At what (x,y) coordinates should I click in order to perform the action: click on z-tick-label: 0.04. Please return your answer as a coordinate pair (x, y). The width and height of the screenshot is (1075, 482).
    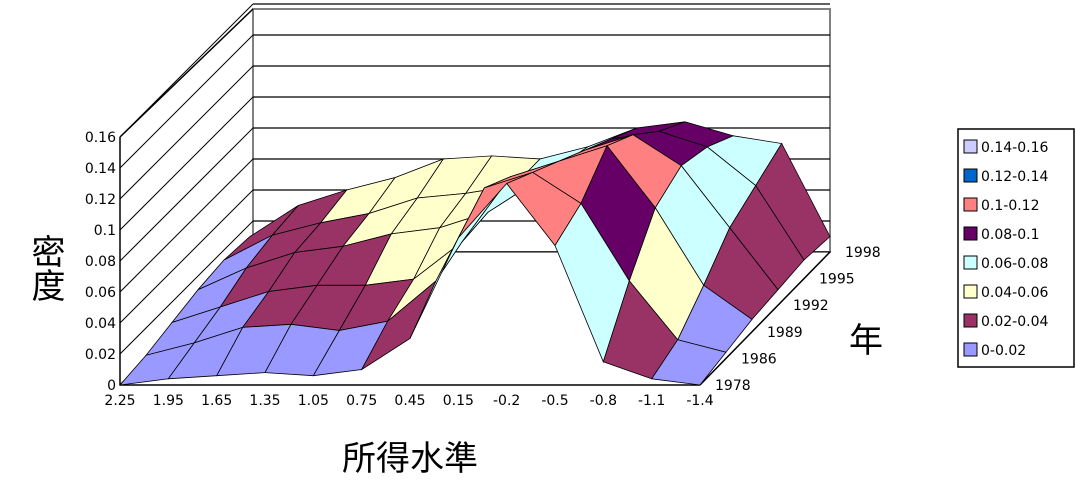
    Looking at the image, I should click on (100, 324).